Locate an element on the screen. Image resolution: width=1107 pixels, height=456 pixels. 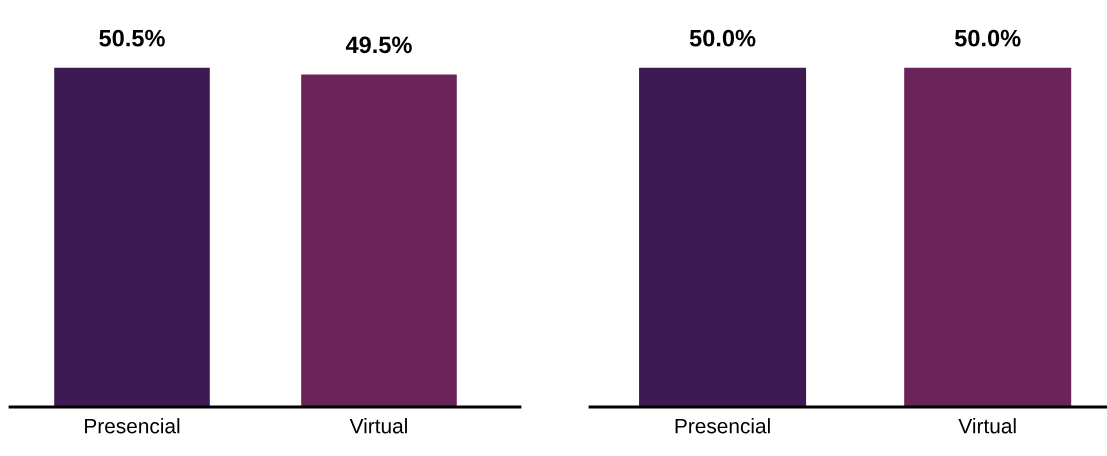
data-label: 49.5% is located at coordinates (378, 45).